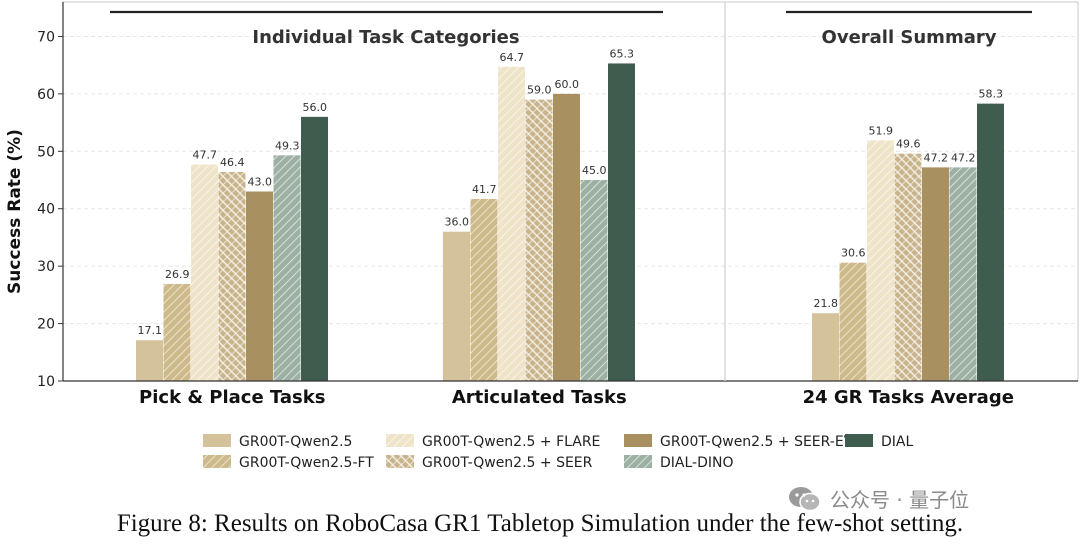 Image resolution: width=1080 pixels, height=550 pixels. What do you see at coordinates (879, 442) in the screenshot?
I see `legend-item: DIAL` at bounding box center [879, 442].